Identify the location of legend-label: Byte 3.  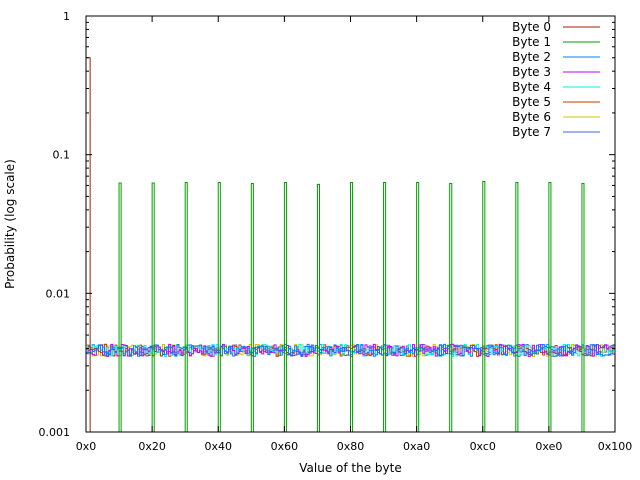
(531, 72).